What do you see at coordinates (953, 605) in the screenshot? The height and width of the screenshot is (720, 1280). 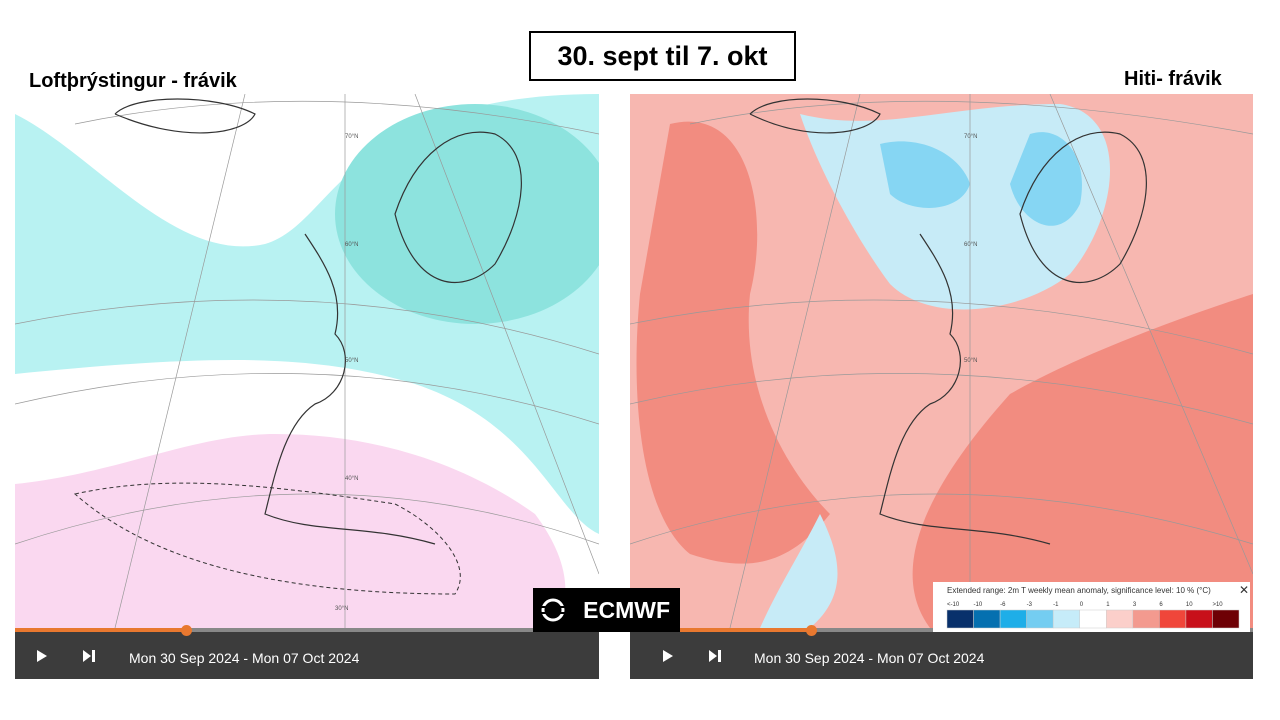 I see `legend-label: <-10` at bounding box center [953, 605].